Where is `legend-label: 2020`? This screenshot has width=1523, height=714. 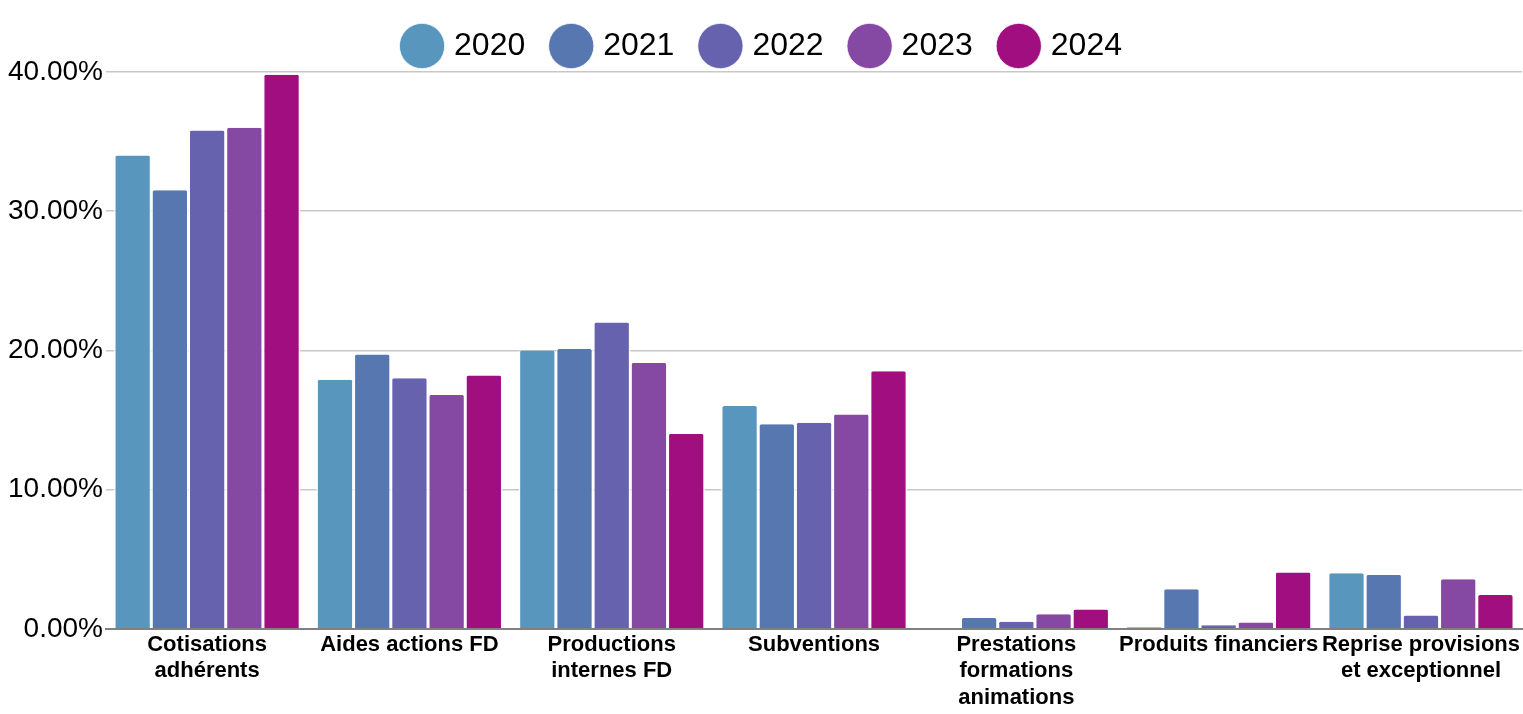
legend-label: 2020 is located at coordinates (490, 43).